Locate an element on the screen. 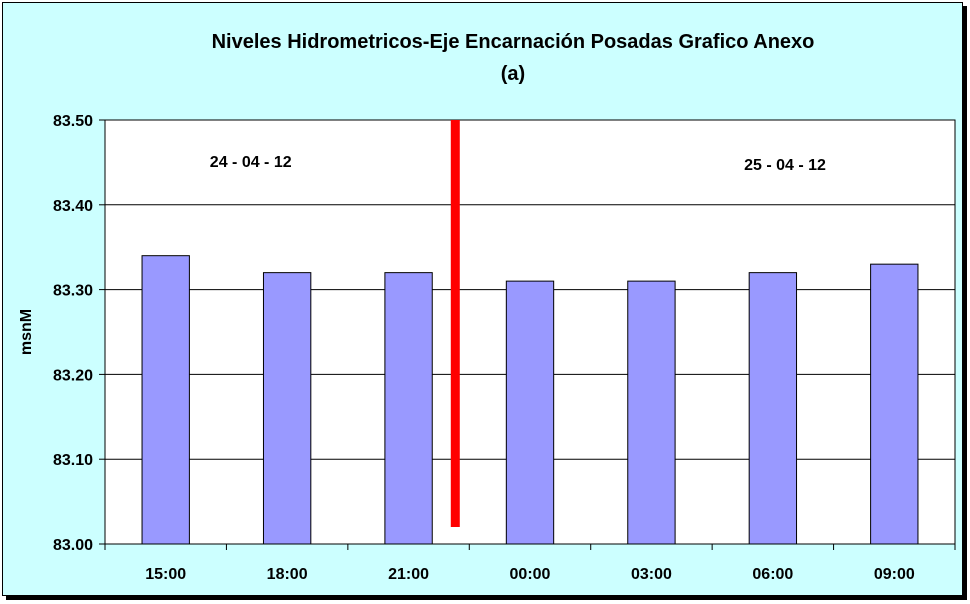 Image resolution: width=970 pixels, height=604 pixels. y-tick-label: 83.00 is located at coordinates (73, 545).